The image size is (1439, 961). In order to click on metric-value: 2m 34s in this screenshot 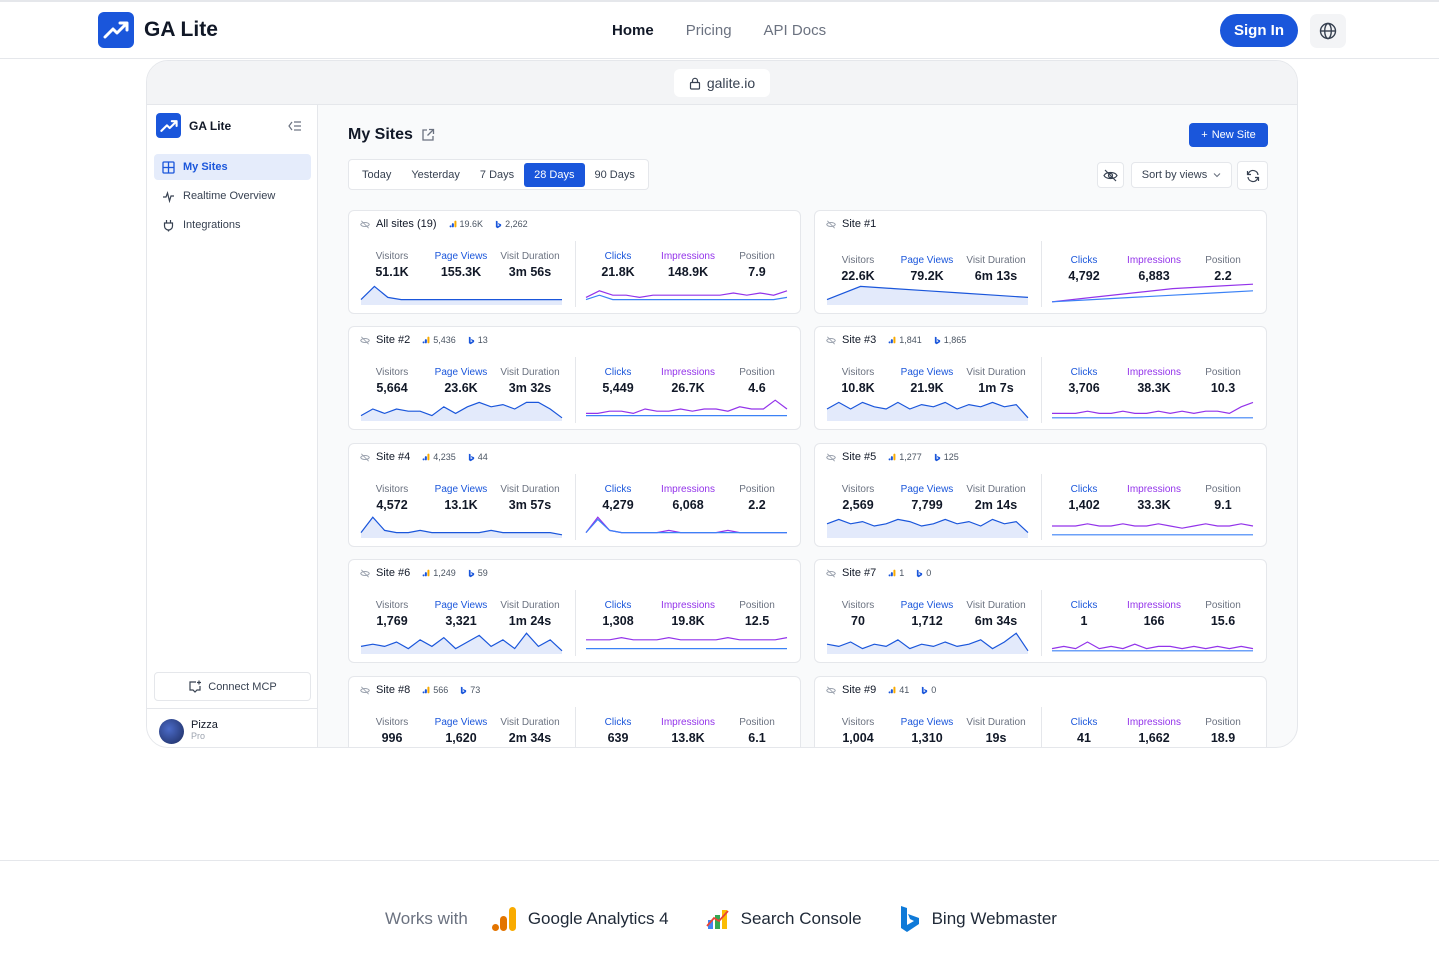, I will do `click(530, 738)`.